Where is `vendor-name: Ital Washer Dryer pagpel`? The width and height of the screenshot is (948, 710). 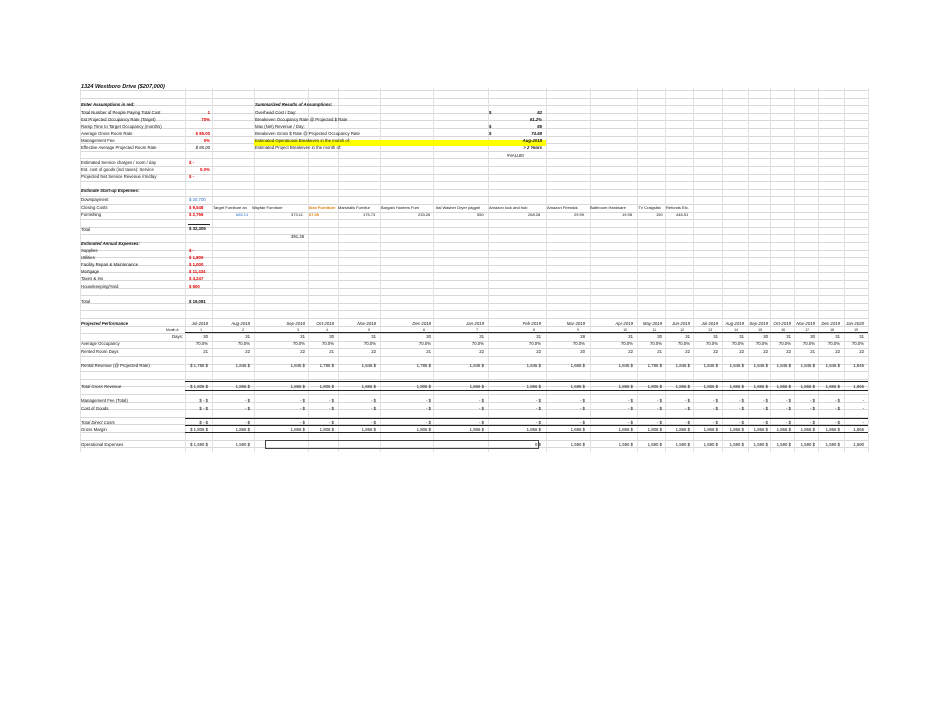 vendor-name: Ital Washer Dryer pagpel is located at coordinates (458, 207).